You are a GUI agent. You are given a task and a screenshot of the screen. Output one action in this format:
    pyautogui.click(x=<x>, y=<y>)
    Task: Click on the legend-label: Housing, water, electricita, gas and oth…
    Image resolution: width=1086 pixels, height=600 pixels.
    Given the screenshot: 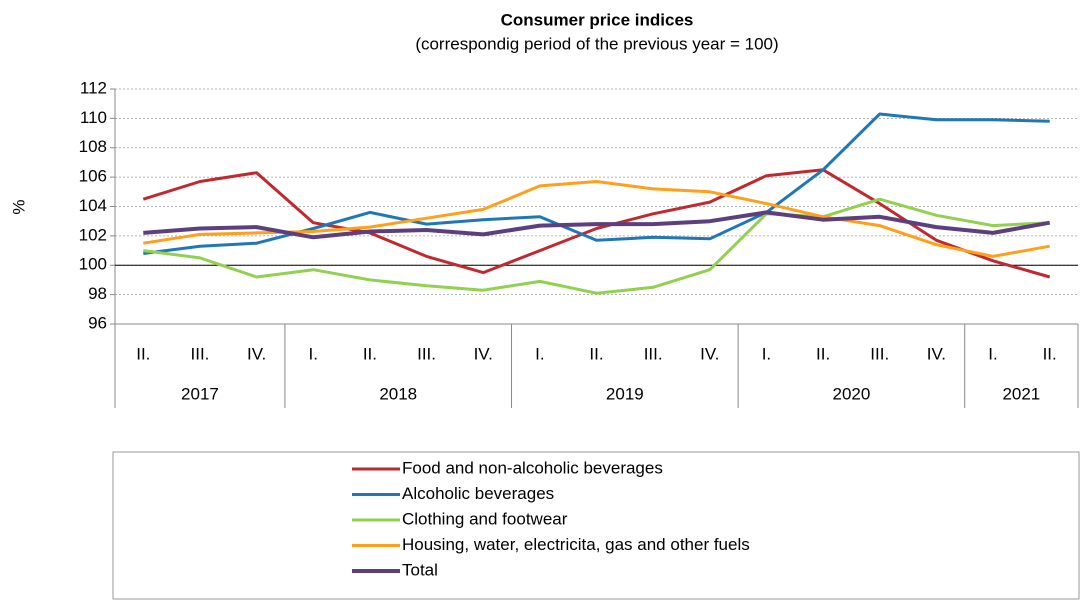 What is the action you would take?
    pyautogui.click(x=576, y=544)
    